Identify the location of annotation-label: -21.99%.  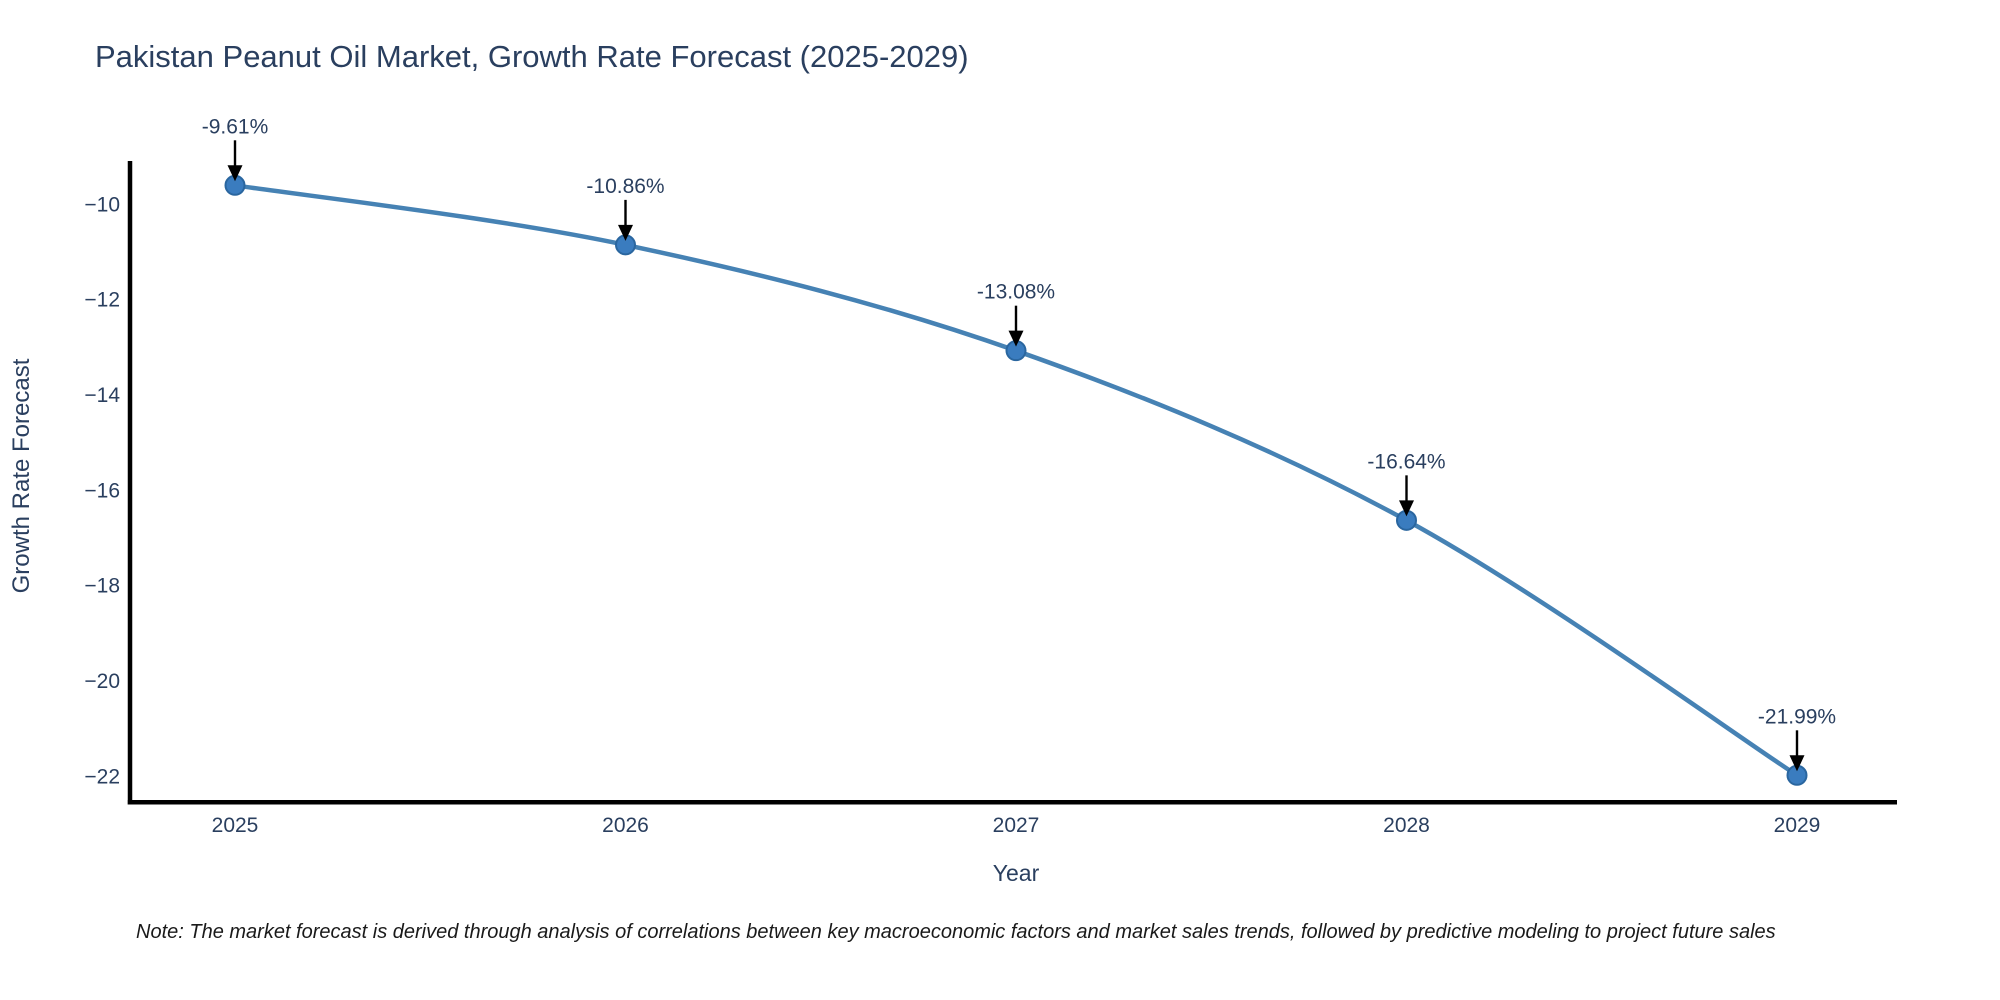
(1797, 716).